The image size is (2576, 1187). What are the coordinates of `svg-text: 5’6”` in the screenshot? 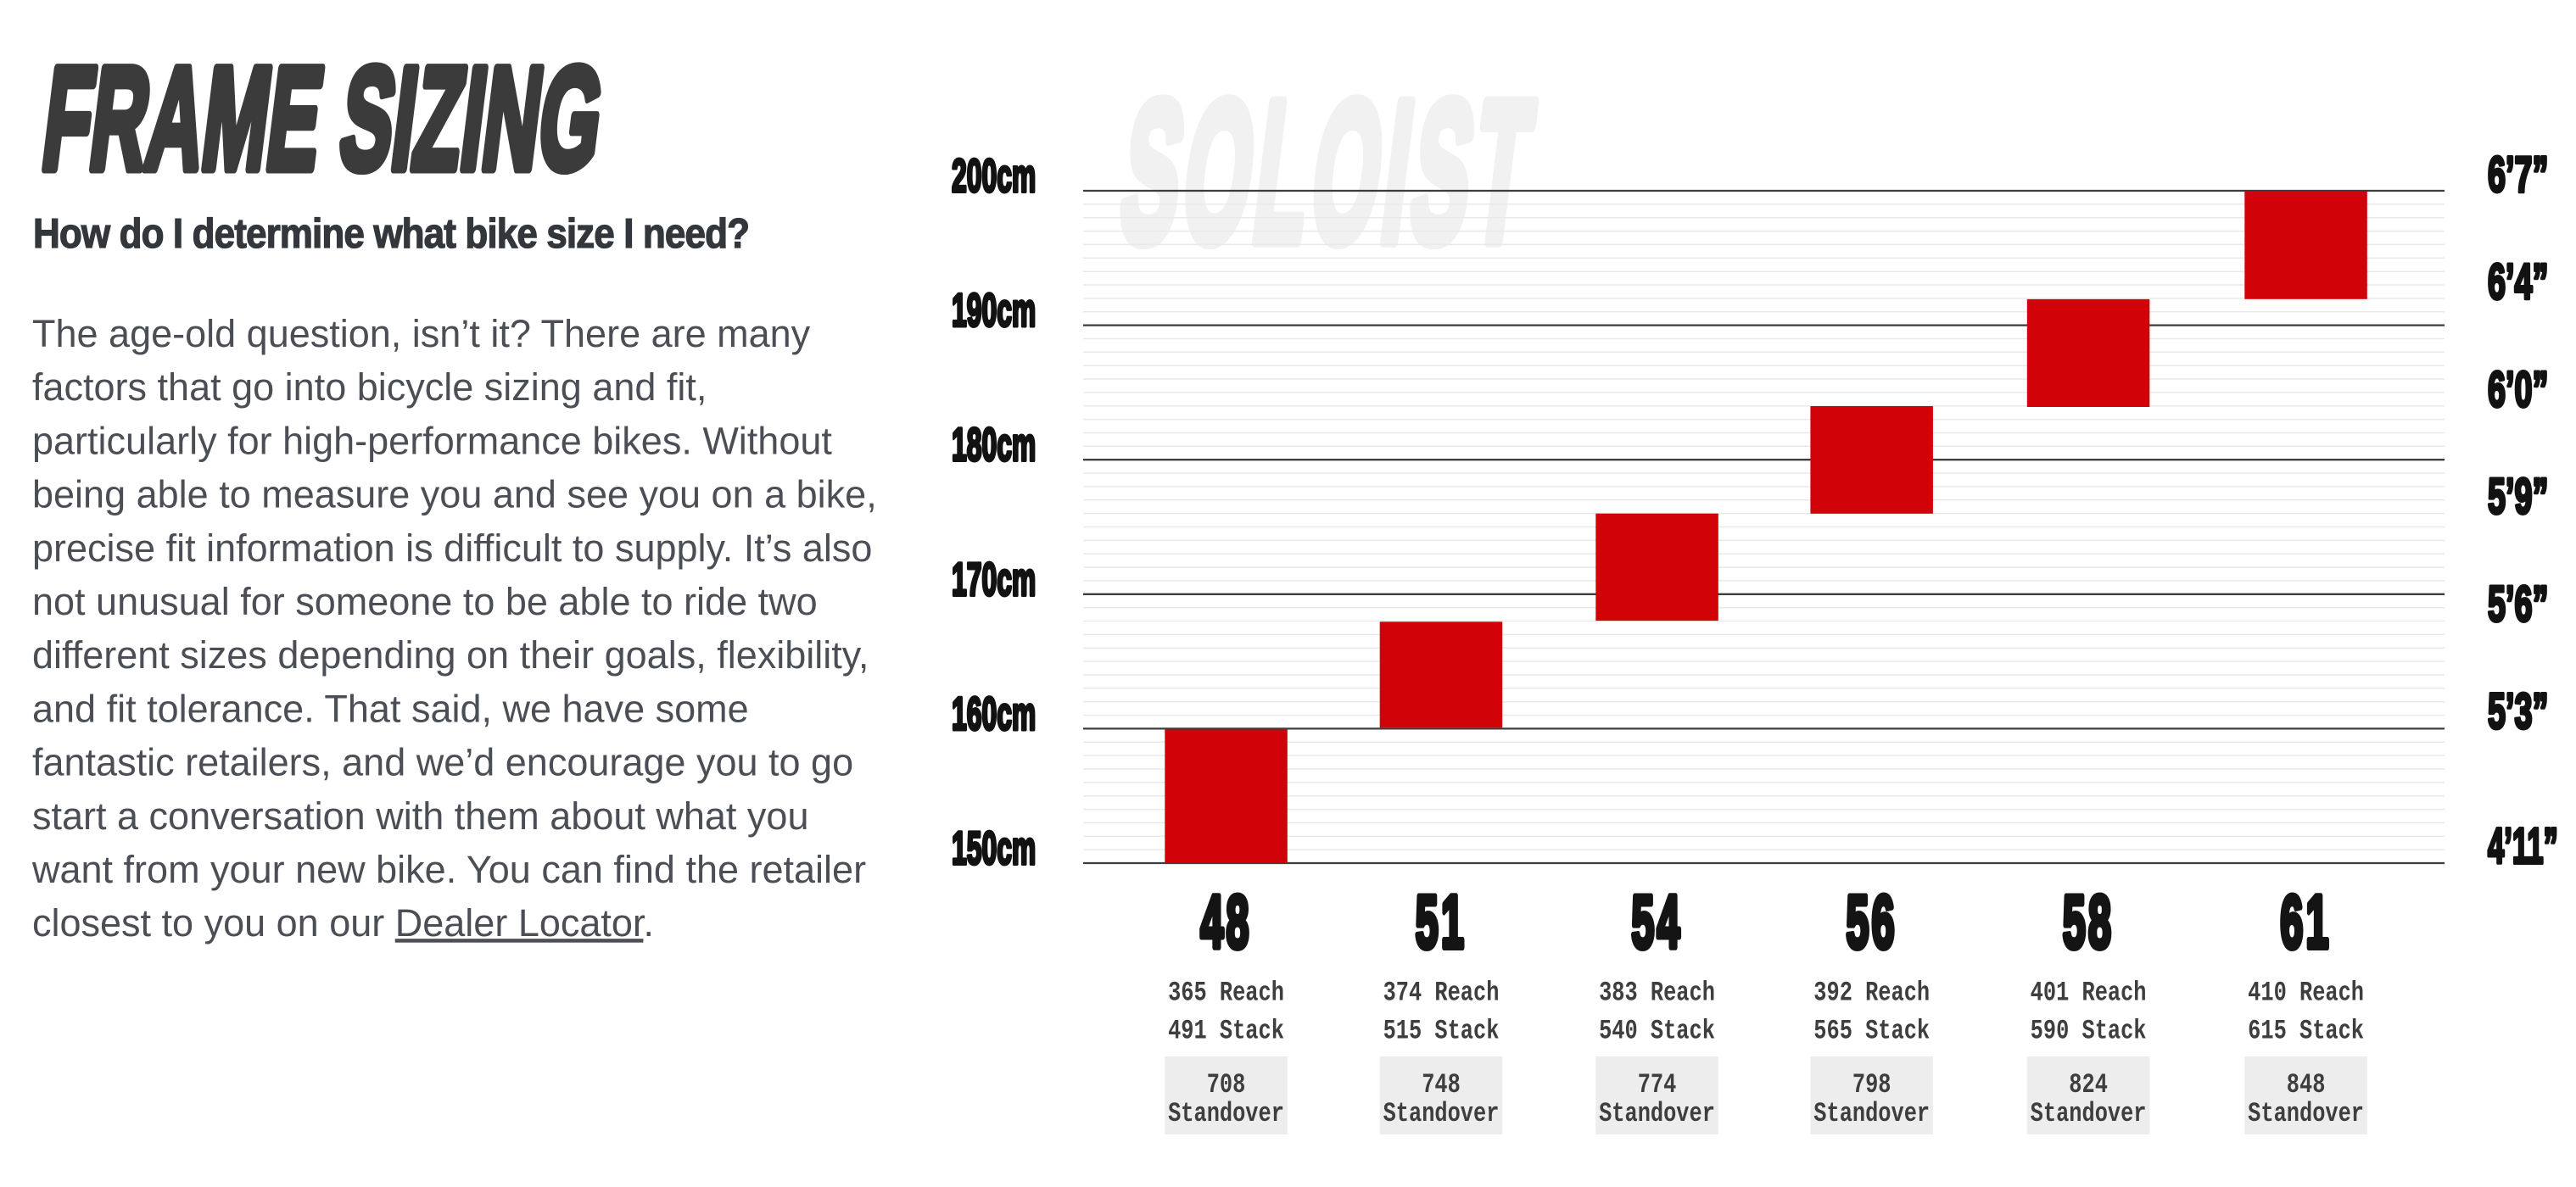 It's located at (2518, 605).